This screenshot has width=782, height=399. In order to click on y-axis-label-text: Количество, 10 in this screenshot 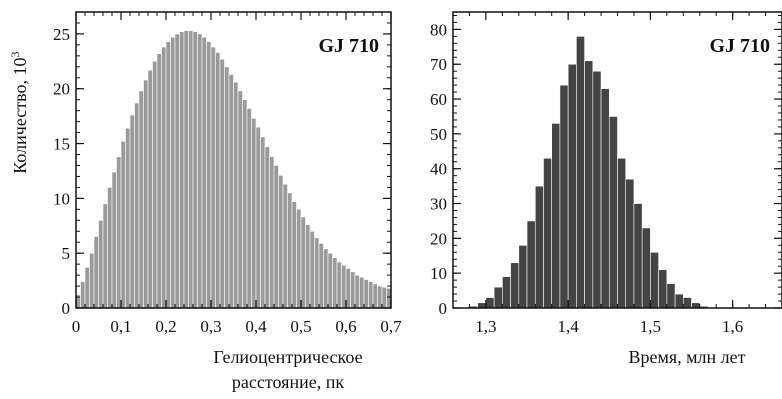, I will do `click(20, 116)`.